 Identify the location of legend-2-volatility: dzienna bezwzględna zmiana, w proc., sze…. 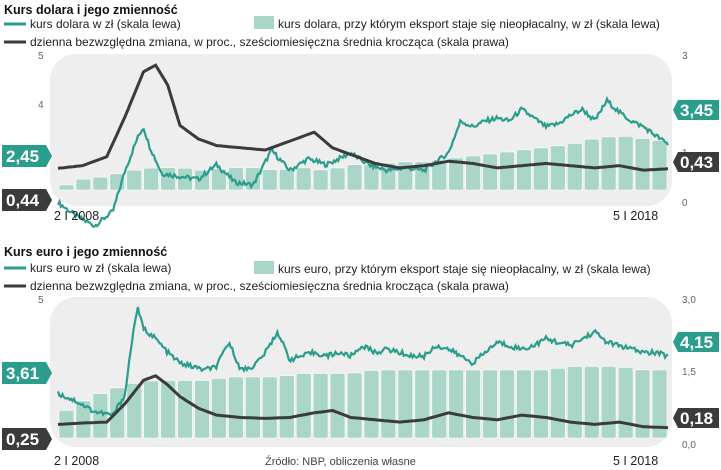
(269, 286).